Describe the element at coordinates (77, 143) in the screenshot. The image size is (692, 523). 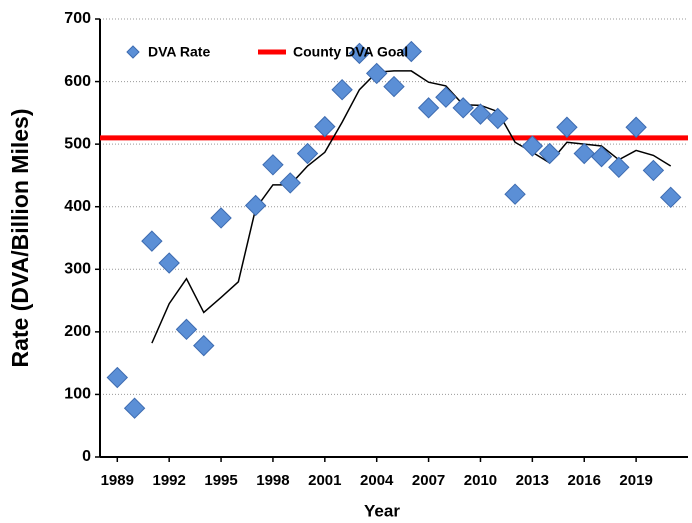
I see `y-tick-label: 500` at that location.